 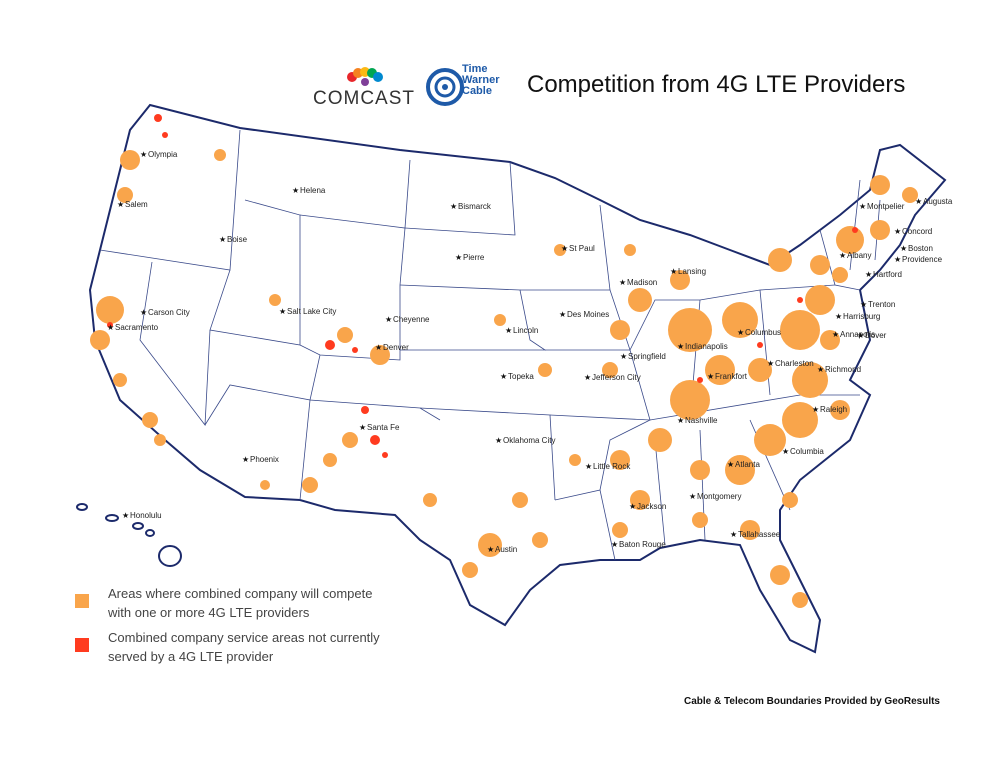 I want to click on twc-icon, so click(x=445, y=87).